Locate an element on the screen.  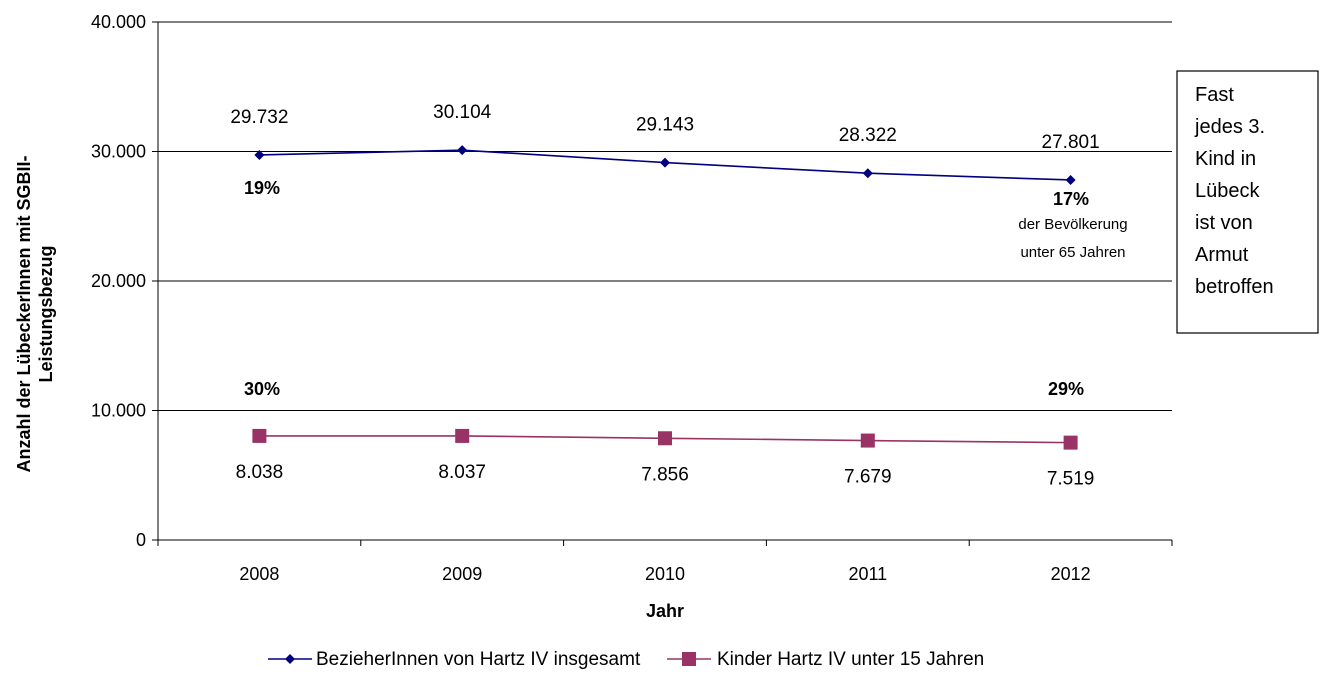
series-1-label-2011: 7.679 is located at coordinates (868, 477).